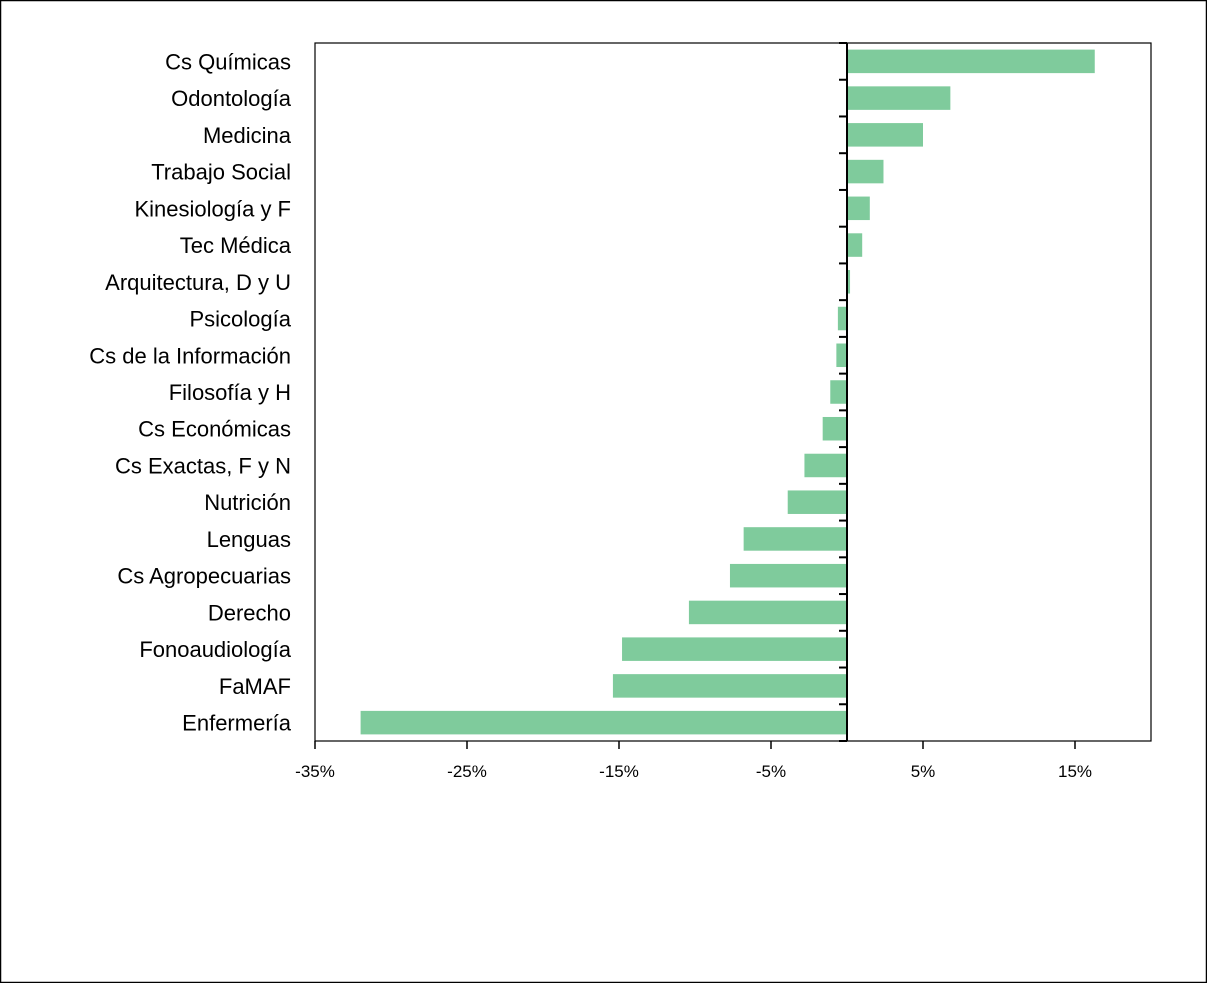  What do you see at coordinates (771, 771) in the screenshot?
I see `x-tick-label: -5%` at bounding box center [771, 771].